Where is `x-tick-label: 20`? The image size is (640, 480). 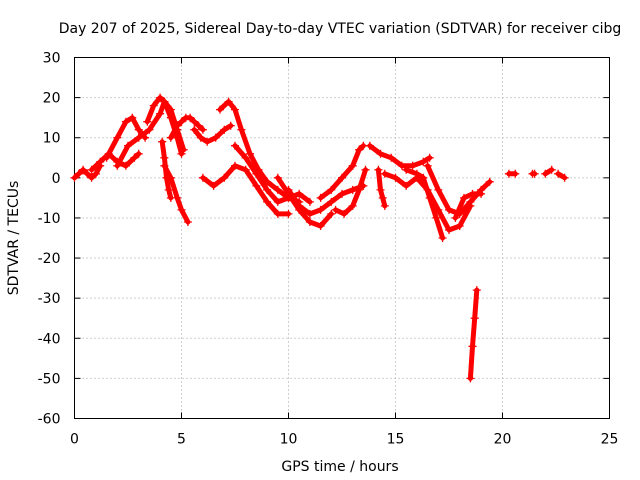 x-tick-label: 20 is located at coordinates (503, 440).